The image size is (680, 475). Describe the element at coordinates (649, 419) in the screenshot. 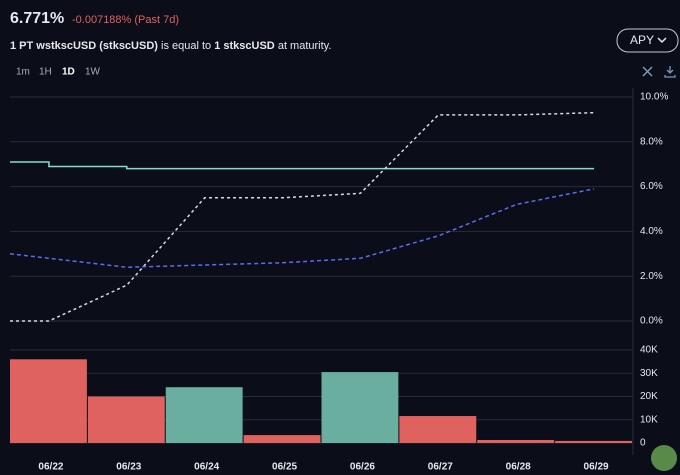

I see `y-tick-label: 10K` at that location.